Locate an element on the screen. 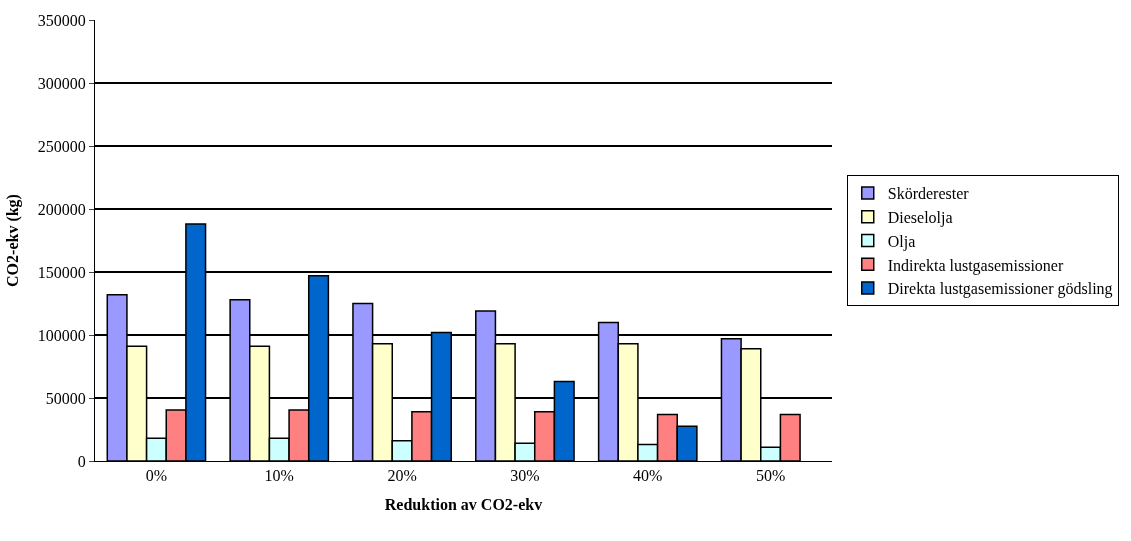 This screenshot has height=541, width=1131. y-tick-label: 200000 is located at coordinates (61, 209).